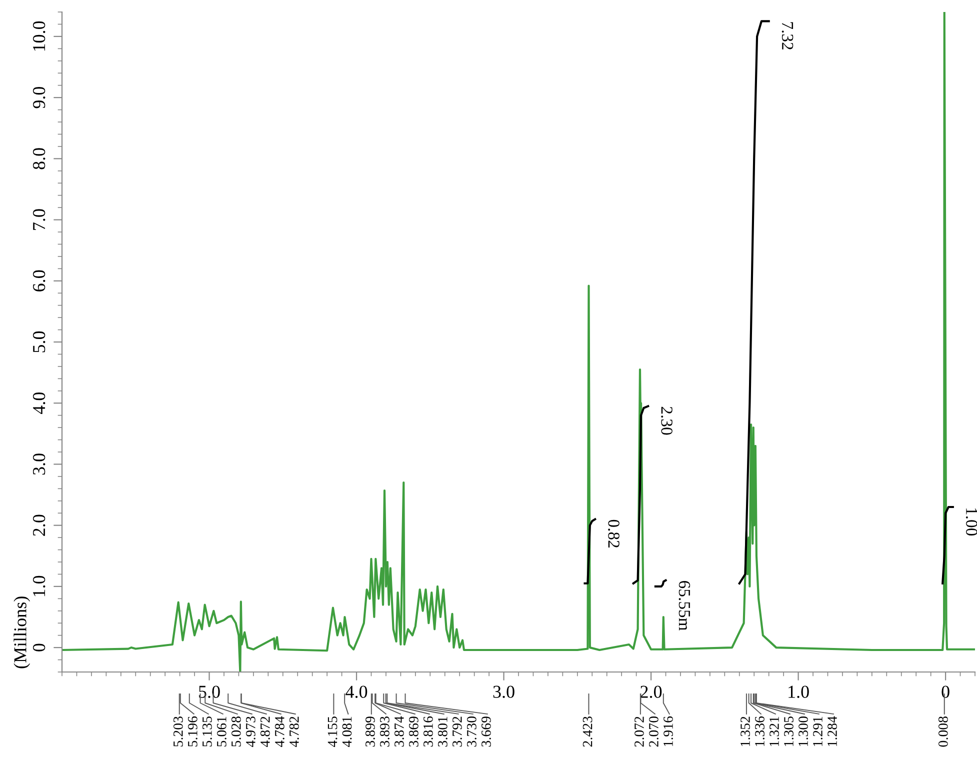 The image size is (977, 764). Describe the element at coordinates (236, 731) in the screenshot. I see `annotation: 5.028` at that location.